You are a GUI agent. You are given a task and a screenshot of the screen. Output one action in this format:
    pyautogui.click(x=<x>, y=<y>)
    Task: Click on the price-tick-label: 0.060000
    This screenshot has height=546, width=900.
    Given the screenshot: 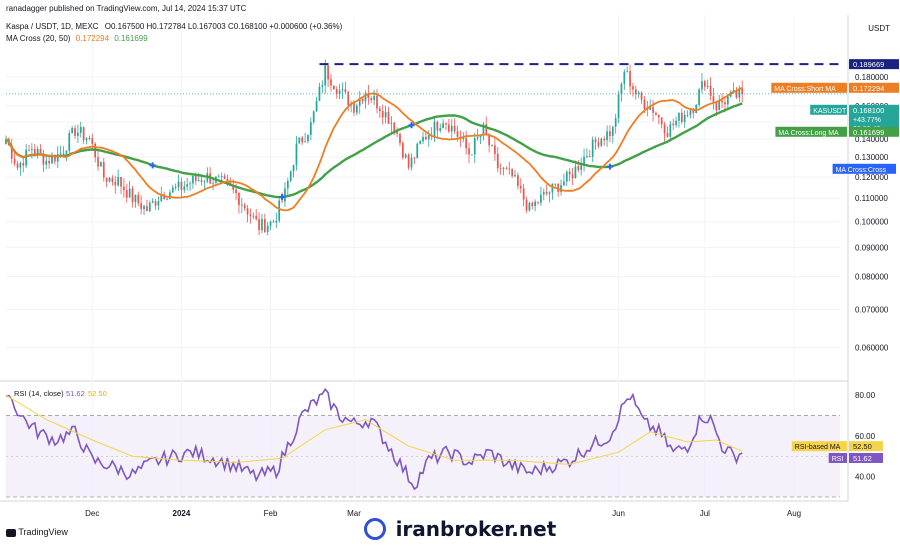 What is the action you would take?
    pyautogui.click(x=872, y=347)
    